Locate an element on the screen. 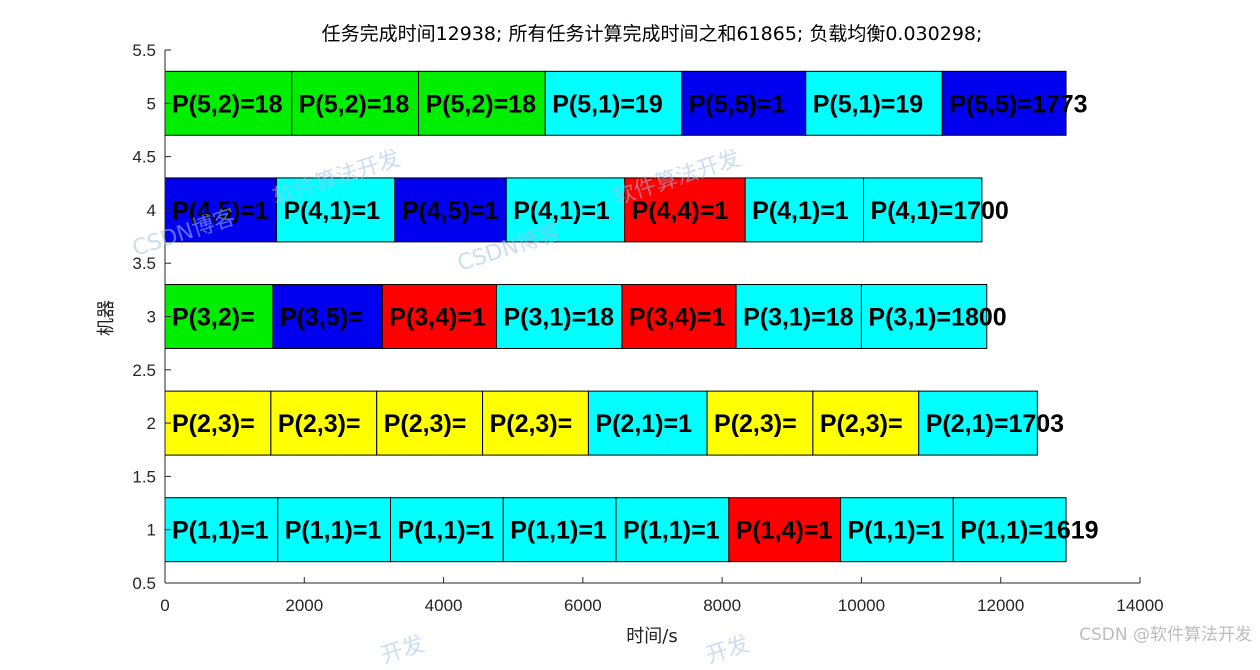 The width and height of the screenshot is (1260, 670). x-tick-label: 10000 is located at coordinates (861, 605).